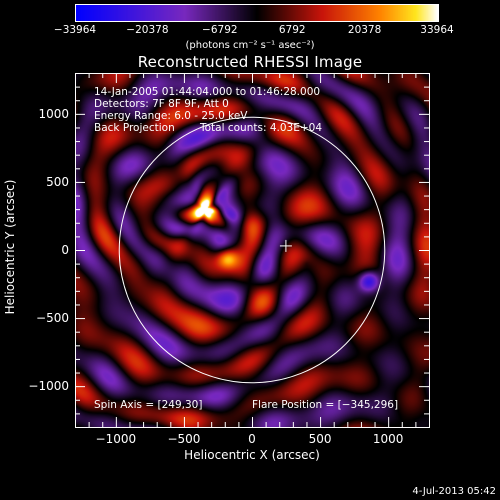  Describe the element at coordinates (325, 405) in the screenshot. I see `flare-position-annotation: Flare Position = [−345,296]` at that location.